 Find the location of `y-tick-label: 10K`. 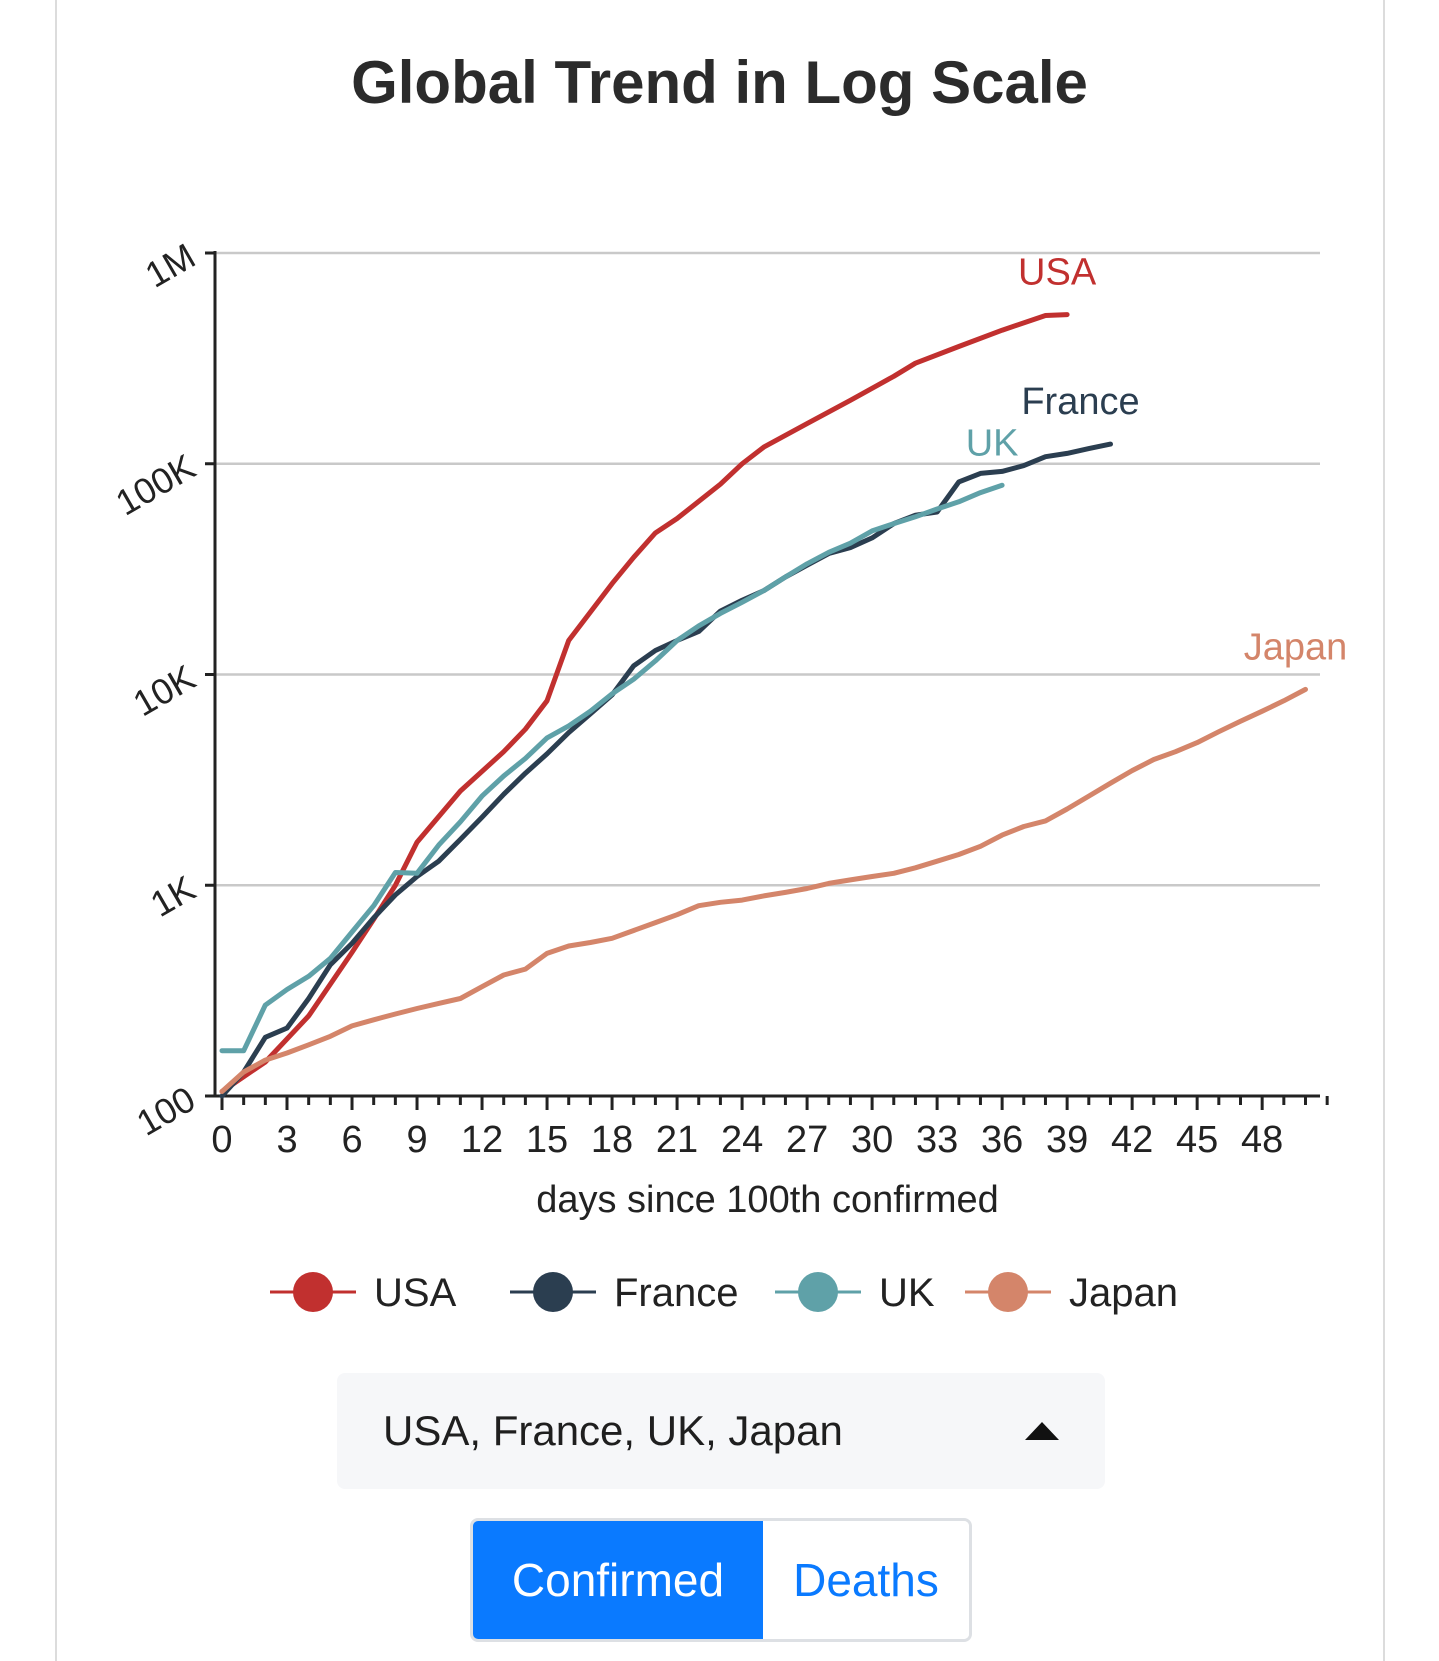

y-tick-label: 10K is located at coordinates (164, 691).